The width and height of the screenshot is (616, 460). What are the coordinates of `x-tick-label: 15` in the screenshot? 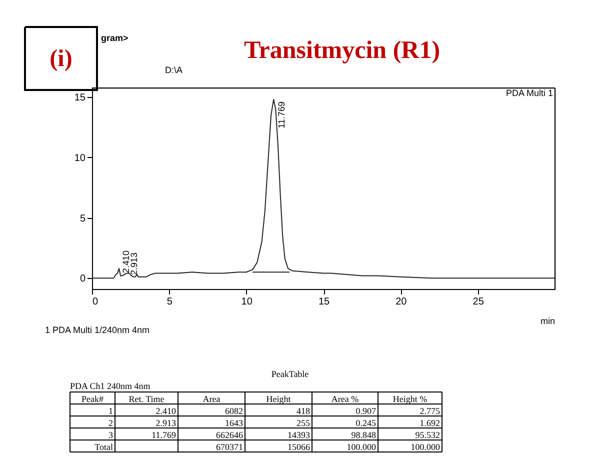 It's located at (324, 302).